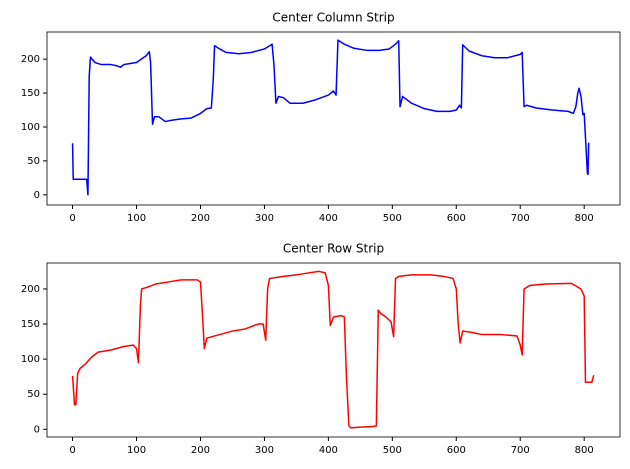 The image size is (630, 469). I want to click on chart-title: Center Row Strip, so click(333, 249).